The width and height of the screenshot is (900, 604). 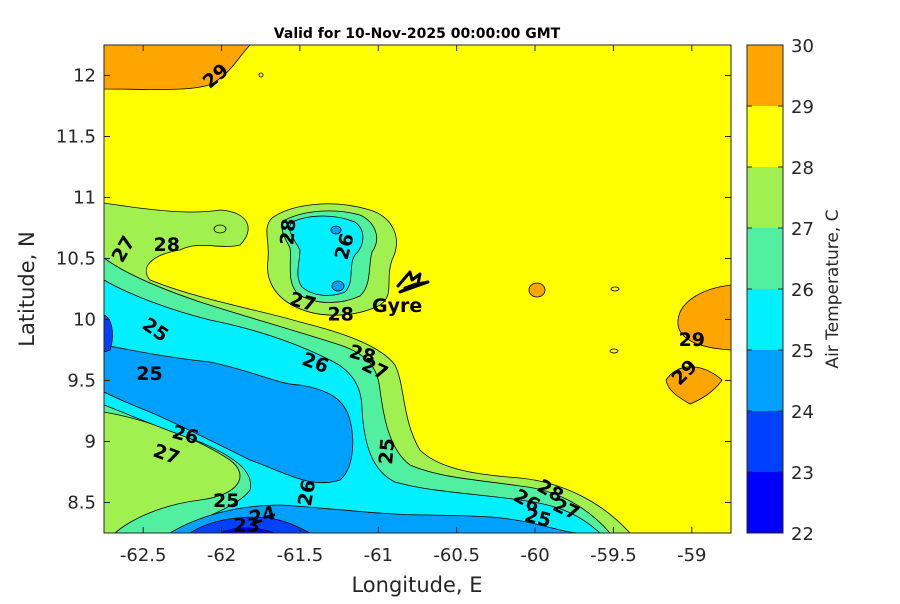 What do you see at coordinates (802, 412) in the screenshot?
I see `colorbar-tick-label: 24` at bounding box center [802, 412].